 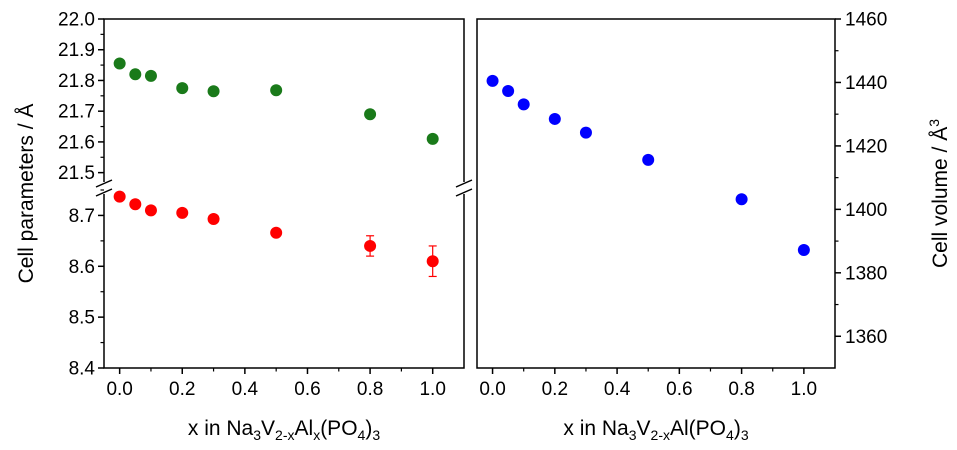 What do you see at coordinates (304, 428) in the screenshot?
I see `label-part: Al` at bounding box center [304, 428].